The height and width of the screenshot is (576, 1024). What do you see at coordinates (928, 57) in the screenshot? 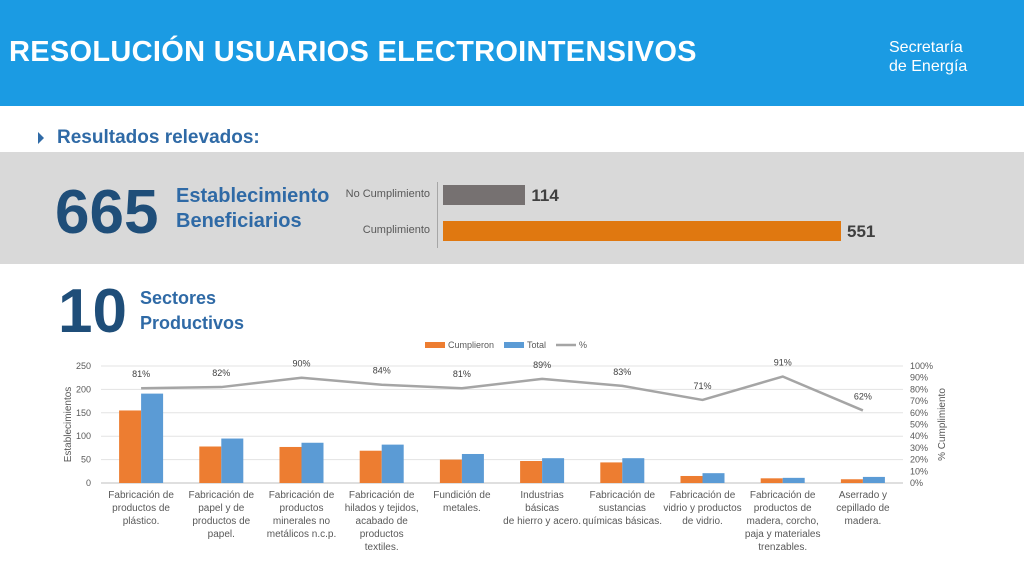
I see `brand-logo: Secretaría de Energía` at bounding box center [928, 57].